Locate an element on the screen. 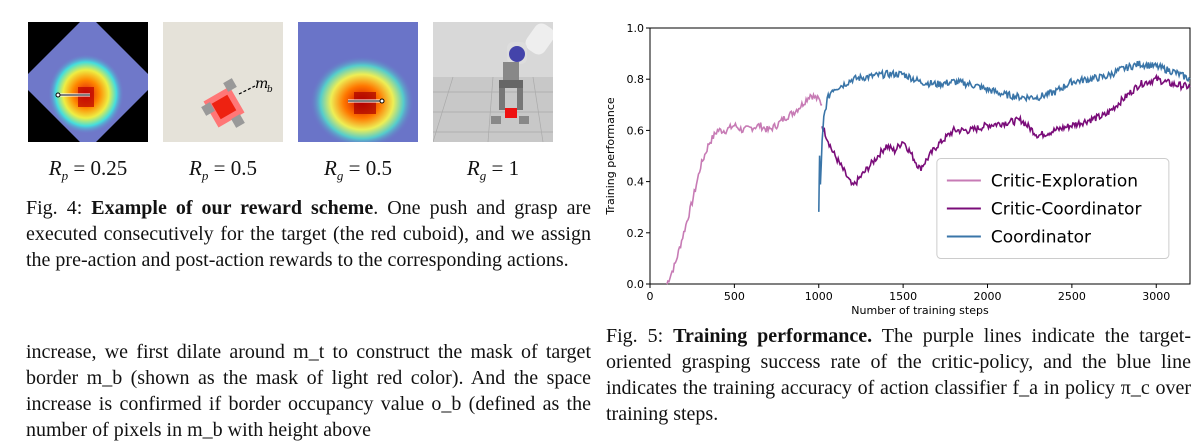  x-tick-label: 2000 is located at coordinates (988, 296).